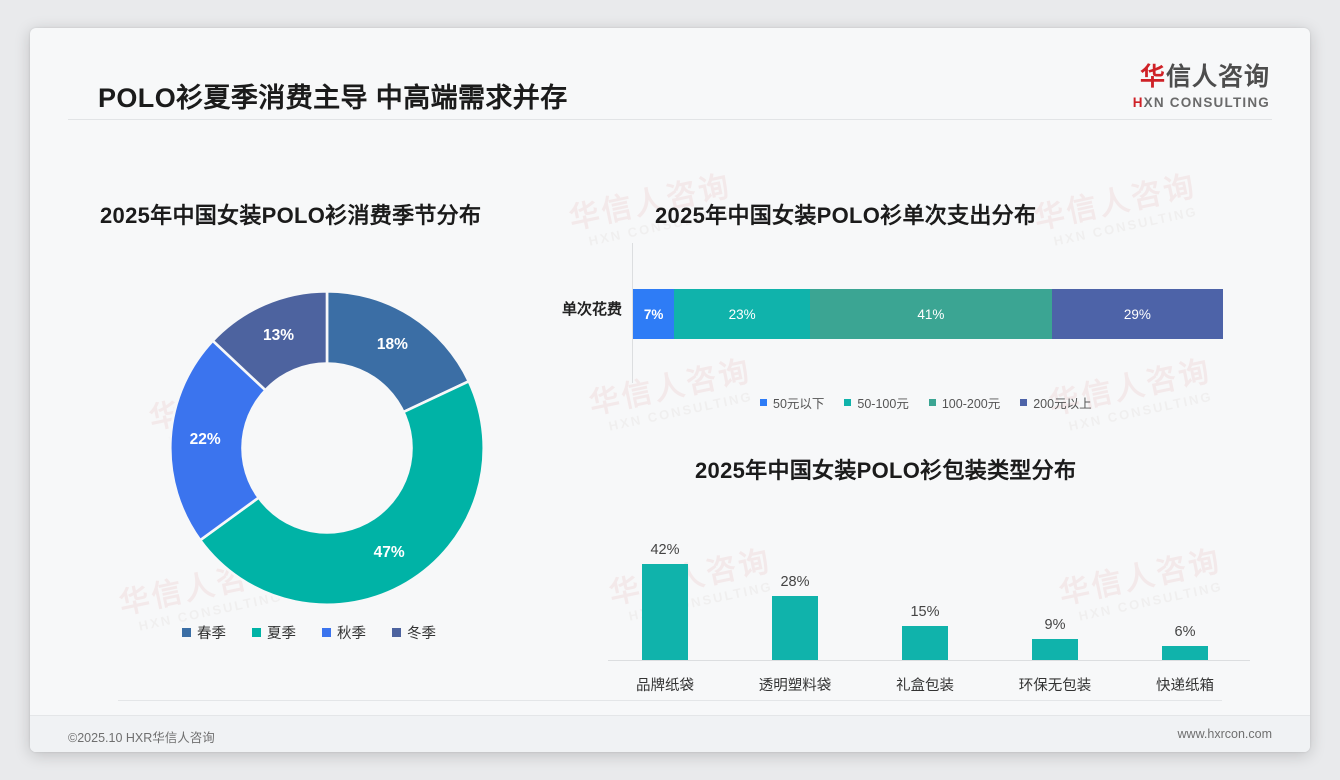 The height and width of the screenshot is (780, 1340). What do you see at coordinates (670, 733) in the screenshot?
I see `slide-footer: ©2025.10 HXR华信人咨询 www.hxrcon.com` at bounding box center [670, 733].